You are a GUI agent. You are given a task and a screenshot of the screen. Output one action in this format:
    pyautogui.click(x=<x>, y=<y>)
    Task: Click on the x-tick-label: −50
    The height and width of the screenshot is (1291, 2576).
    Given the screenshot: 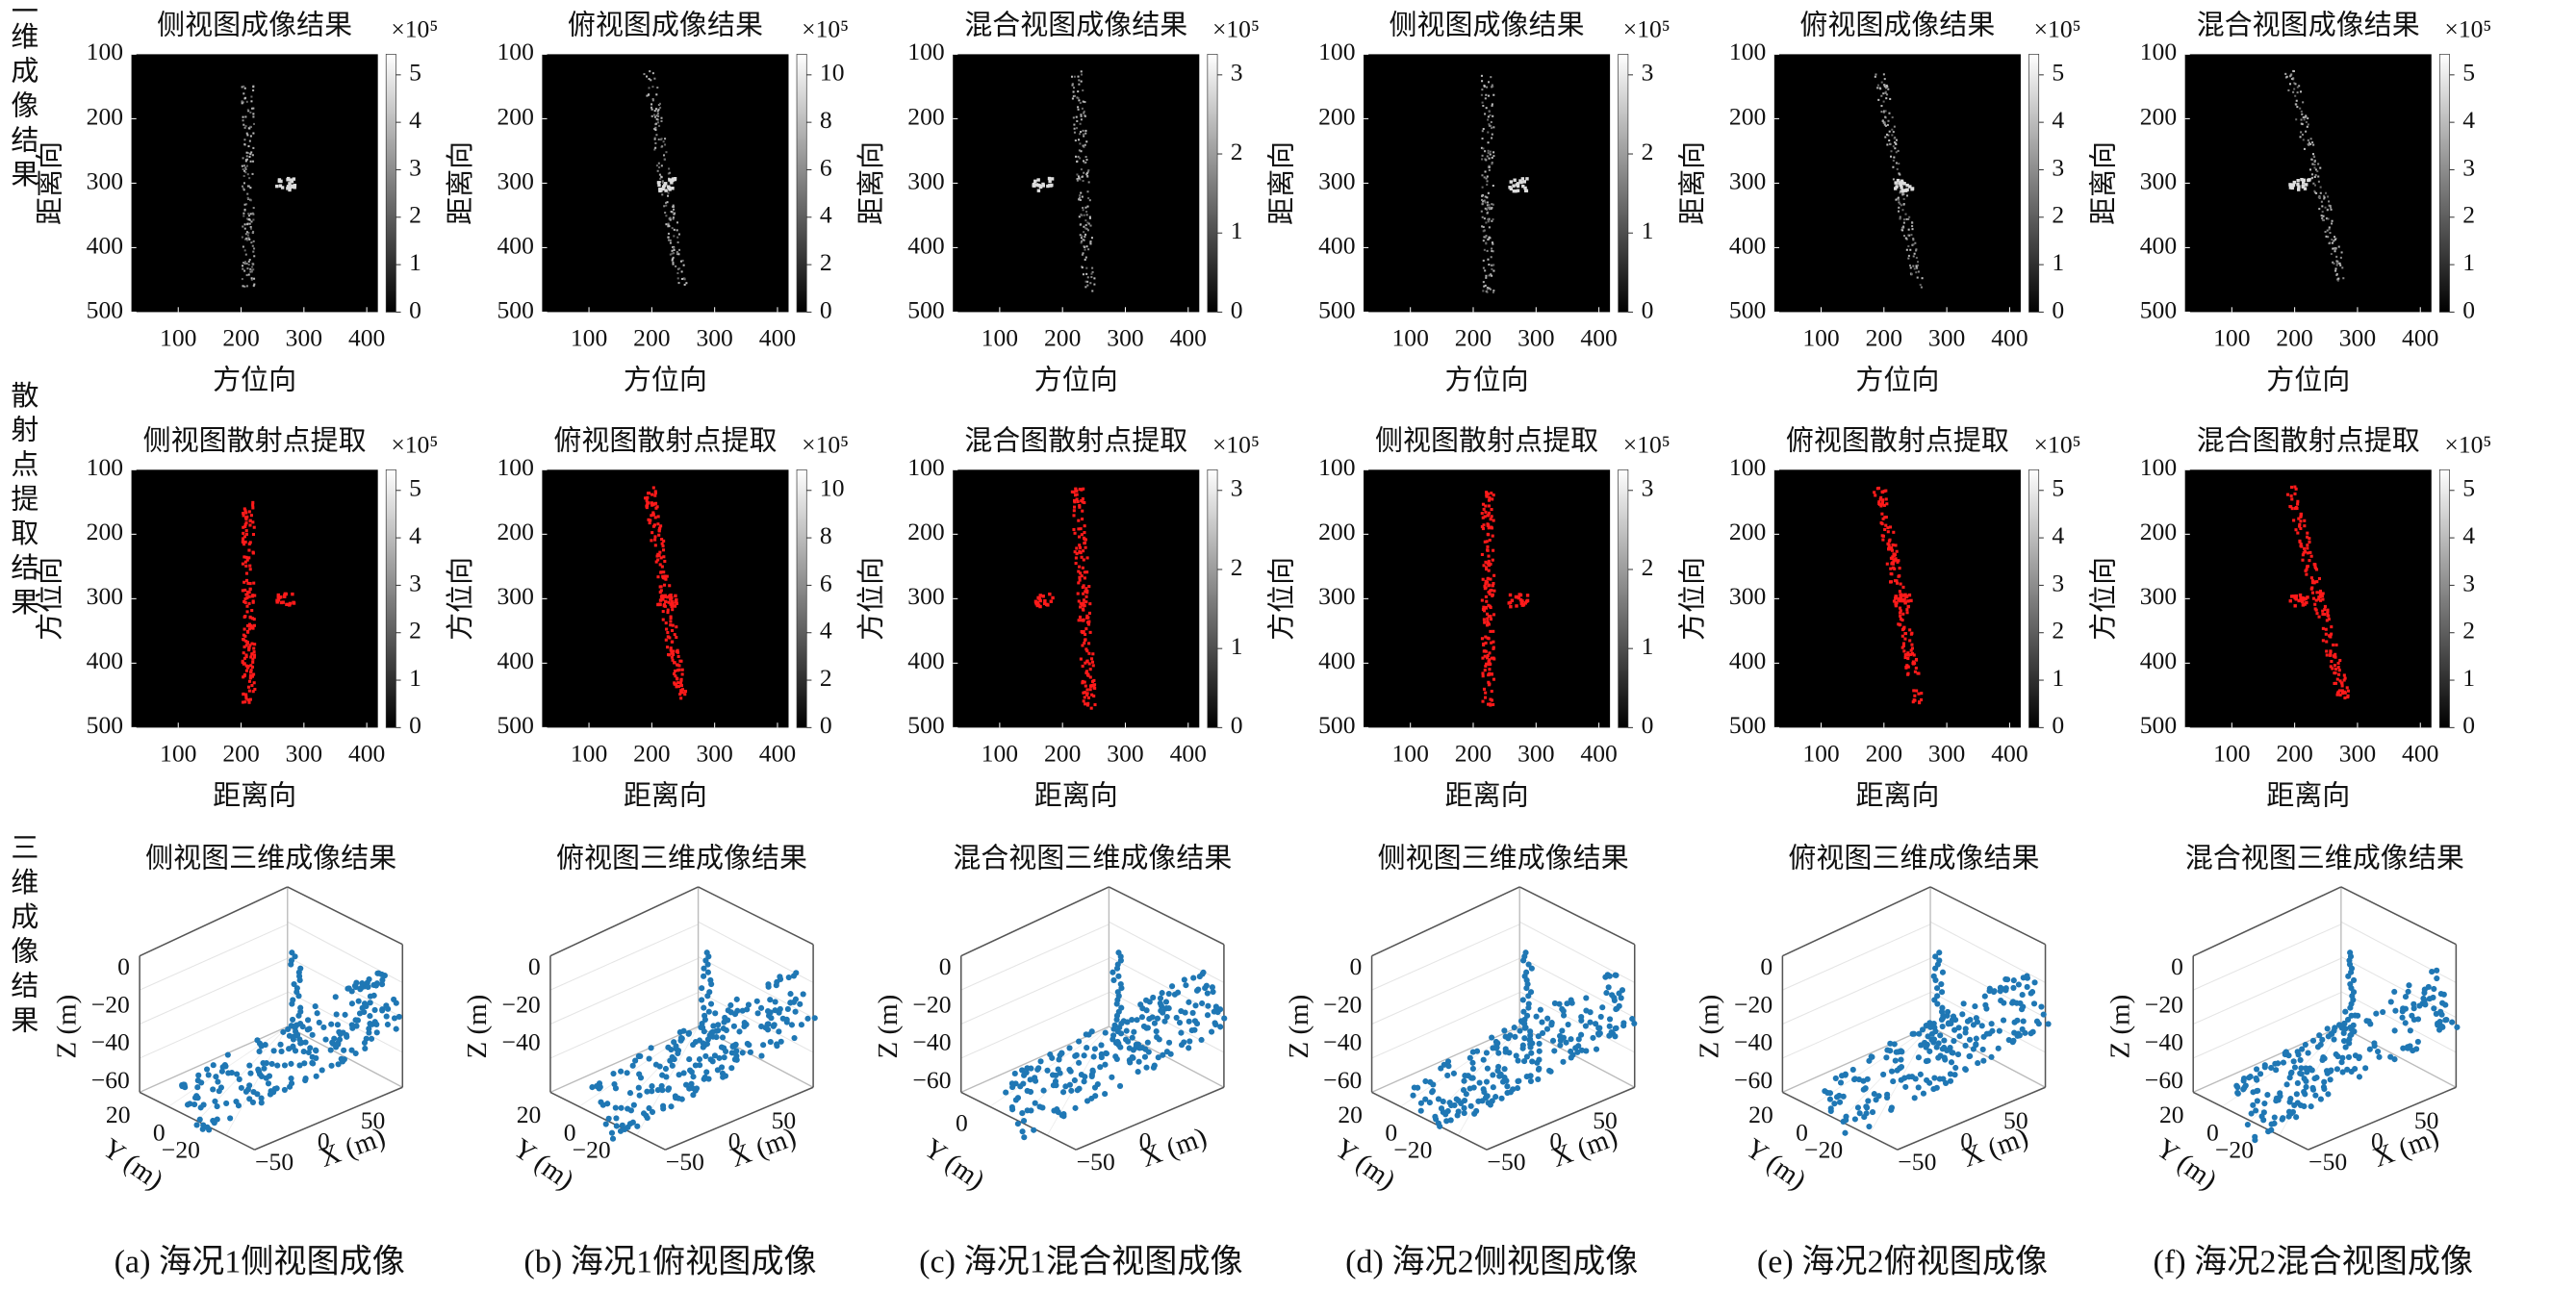 What is the action you would take?
    pyautogui.click(x=685, y=1162)
    